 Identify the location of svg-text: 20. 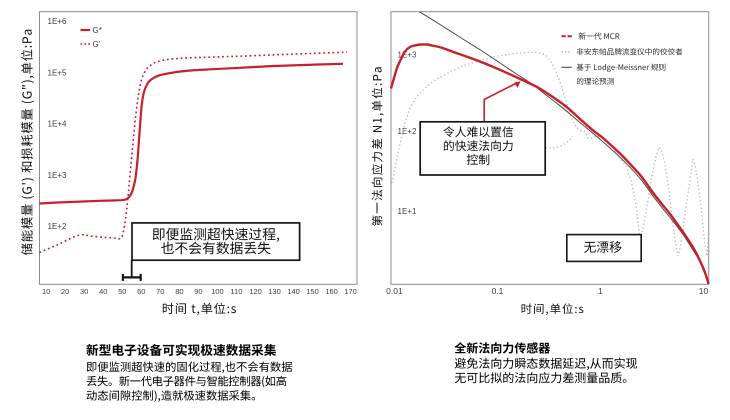
(65, 291).